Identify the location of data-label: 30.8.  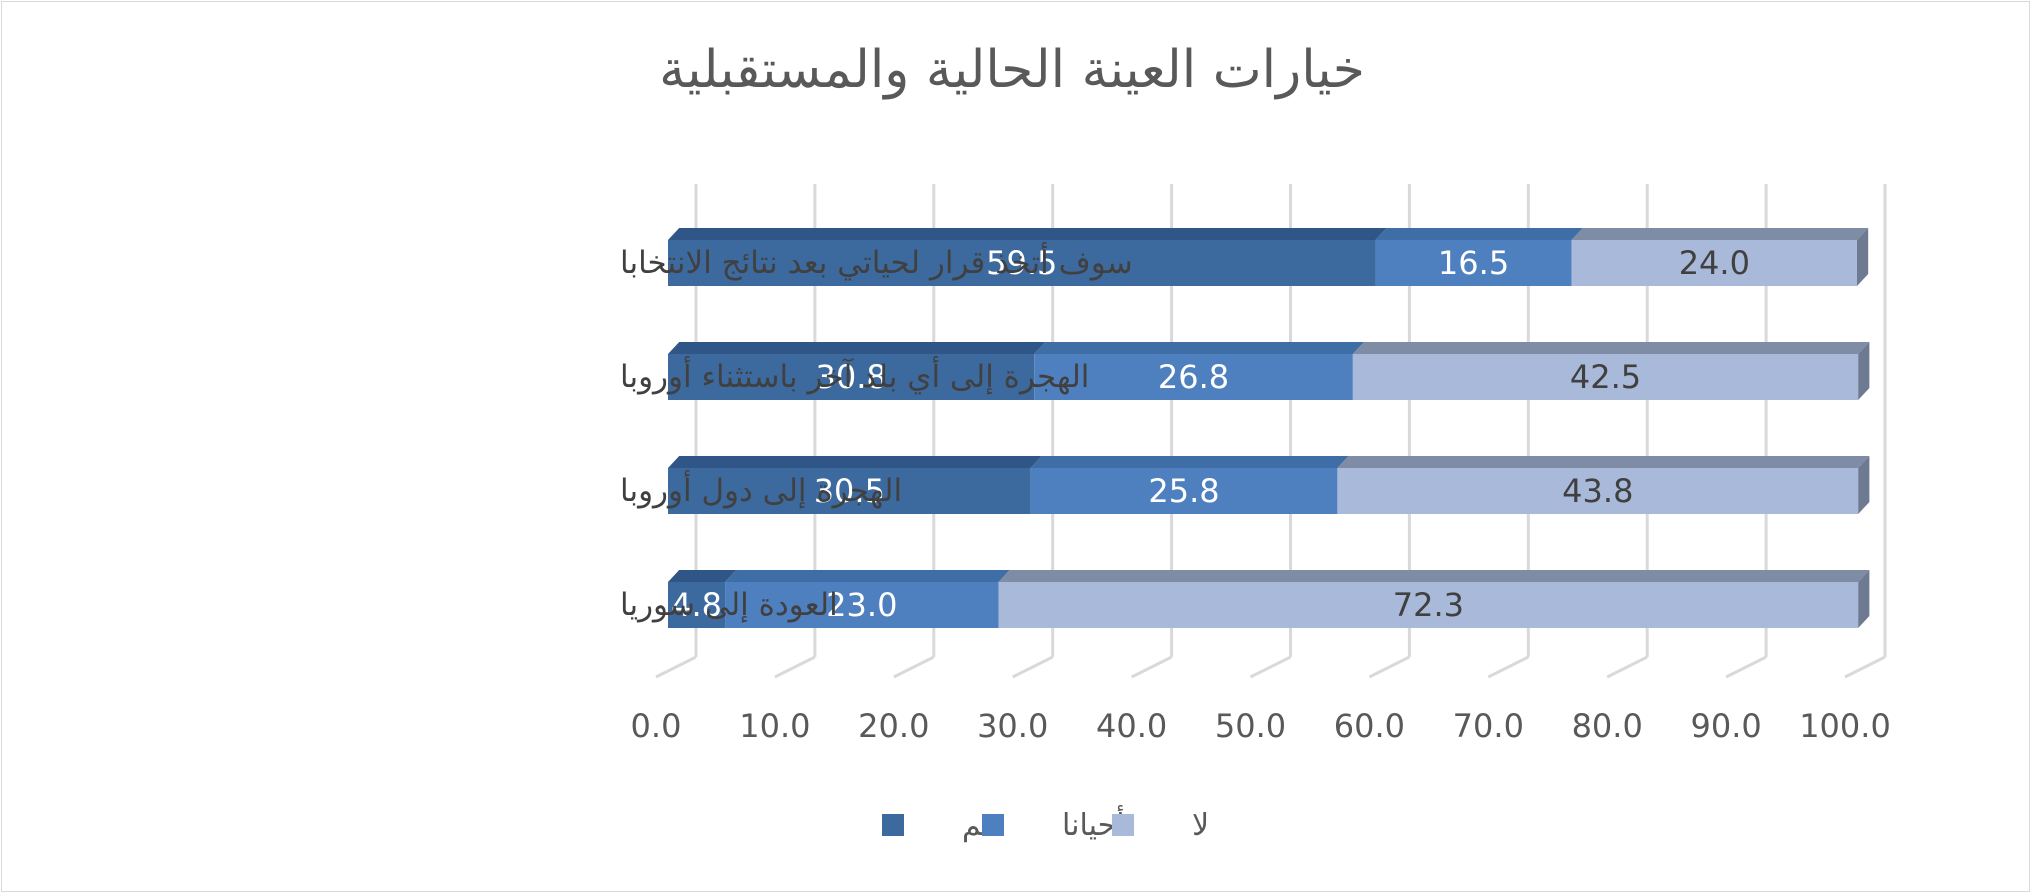
(850, 377).